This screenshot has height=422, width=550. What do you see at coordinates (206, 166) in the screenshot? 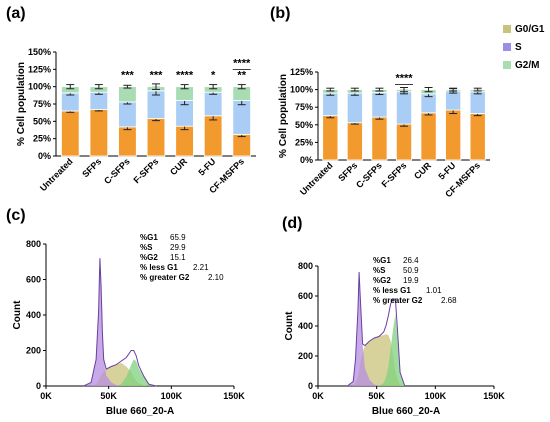
I see `x-tick-label: 5-FU` at bounding box center [206, 166].